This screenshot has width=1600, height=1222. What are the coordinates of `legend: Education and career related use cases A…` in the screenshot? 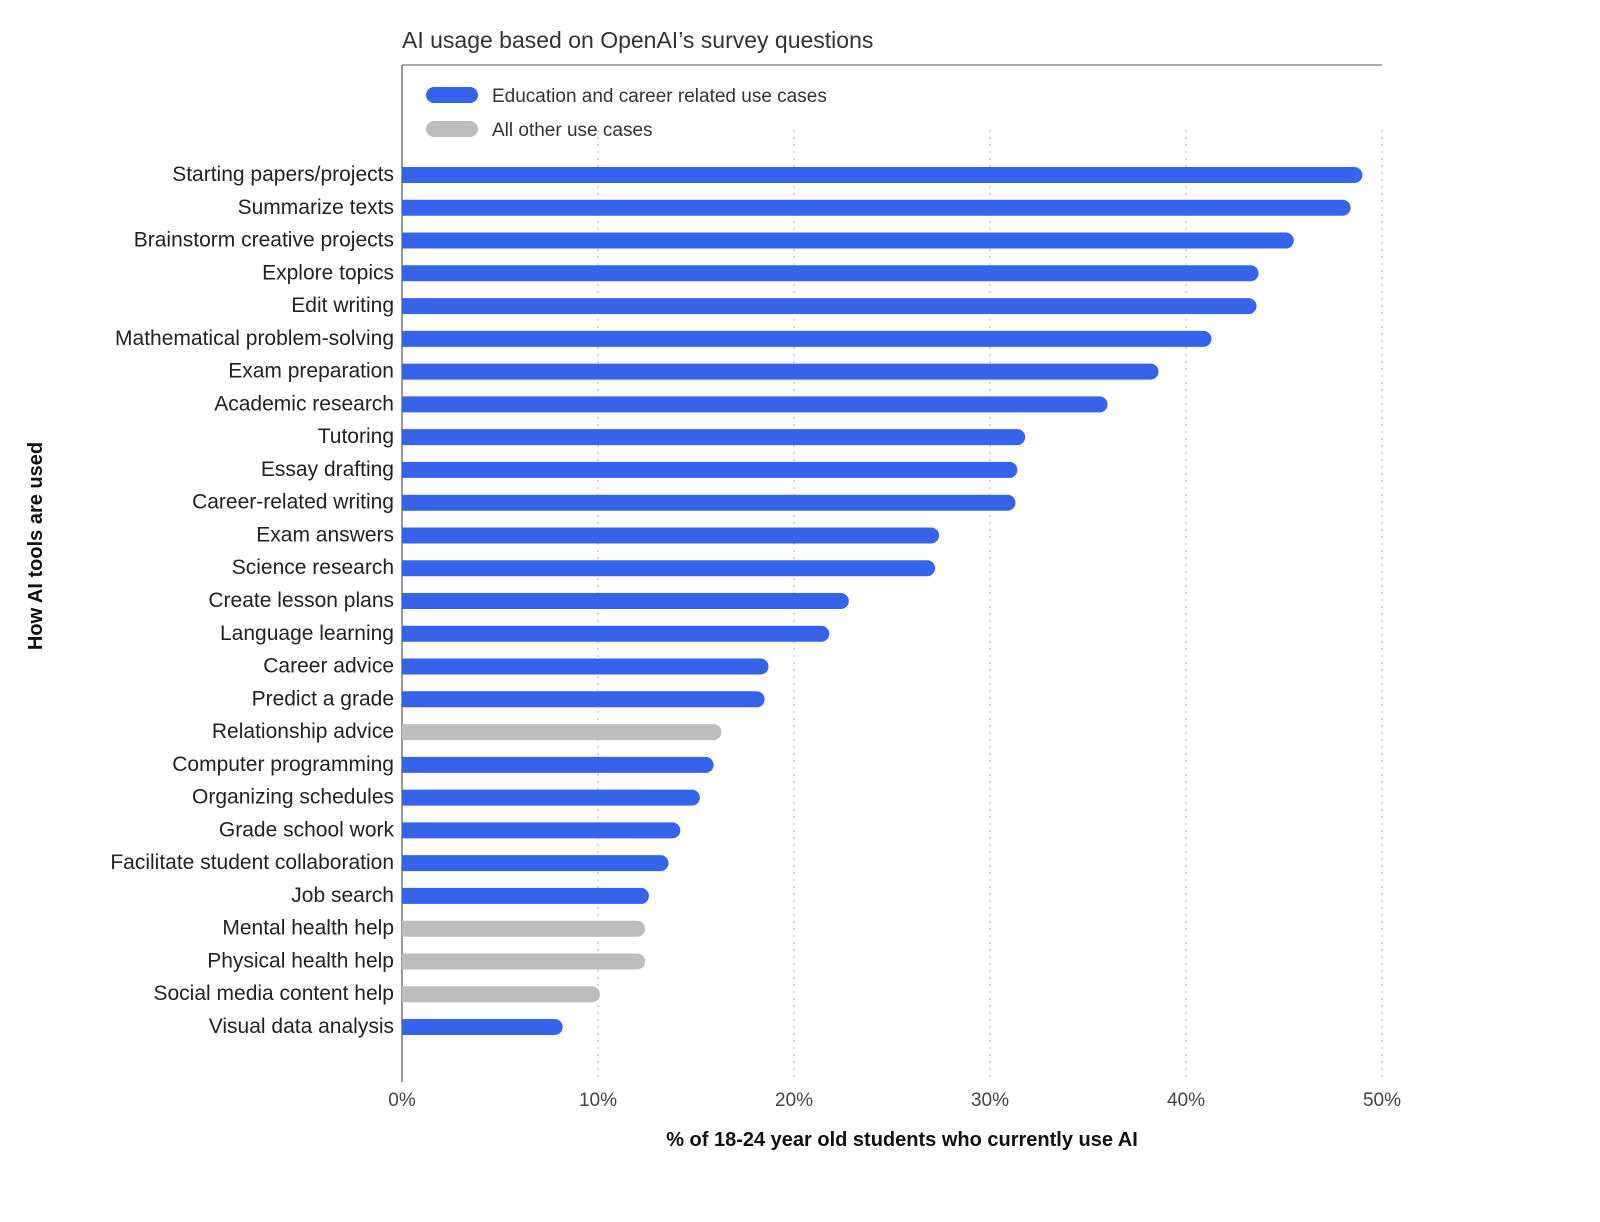 It's located at (626, 113).